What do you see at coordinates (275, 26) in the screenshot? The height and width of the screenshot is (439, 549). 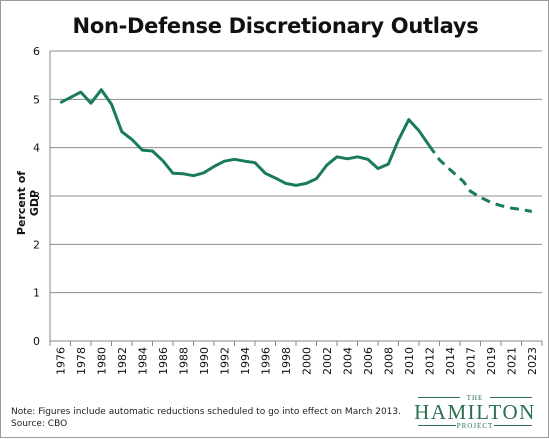 I see `chart-title: Non-Defense Discretionary Outlays` at bounding box center [275, 26].